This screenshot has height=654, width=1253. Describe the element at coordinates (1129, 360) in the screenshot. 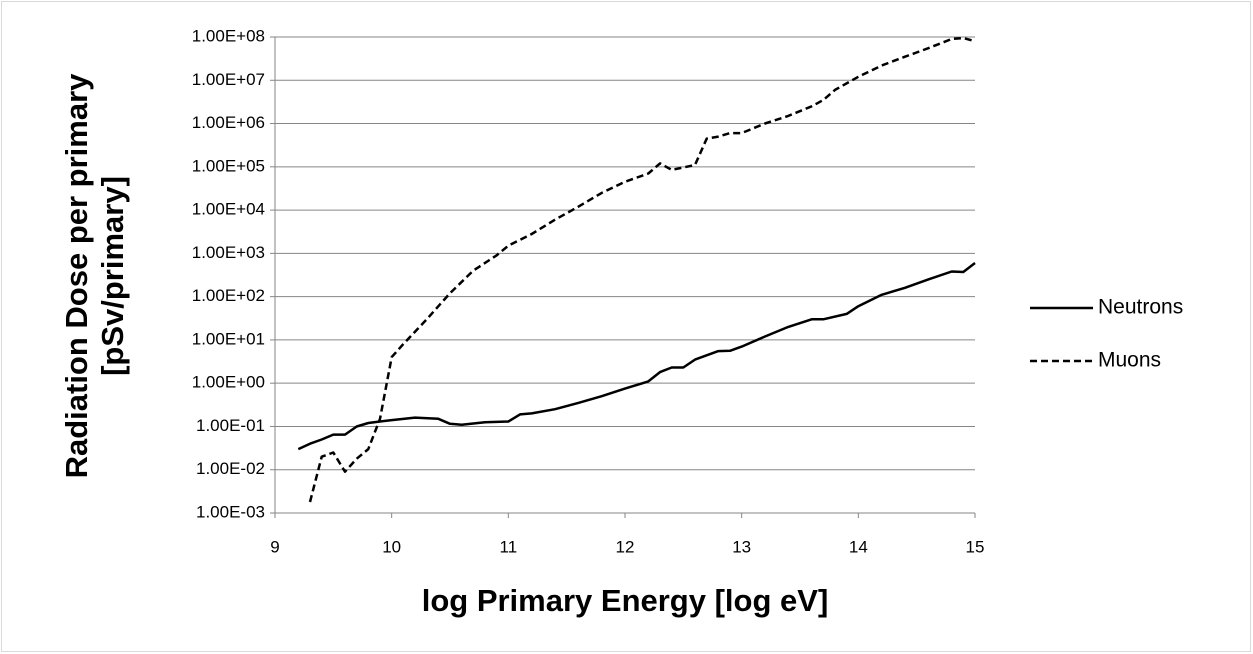

I see `legend-label: Muons` at that location.